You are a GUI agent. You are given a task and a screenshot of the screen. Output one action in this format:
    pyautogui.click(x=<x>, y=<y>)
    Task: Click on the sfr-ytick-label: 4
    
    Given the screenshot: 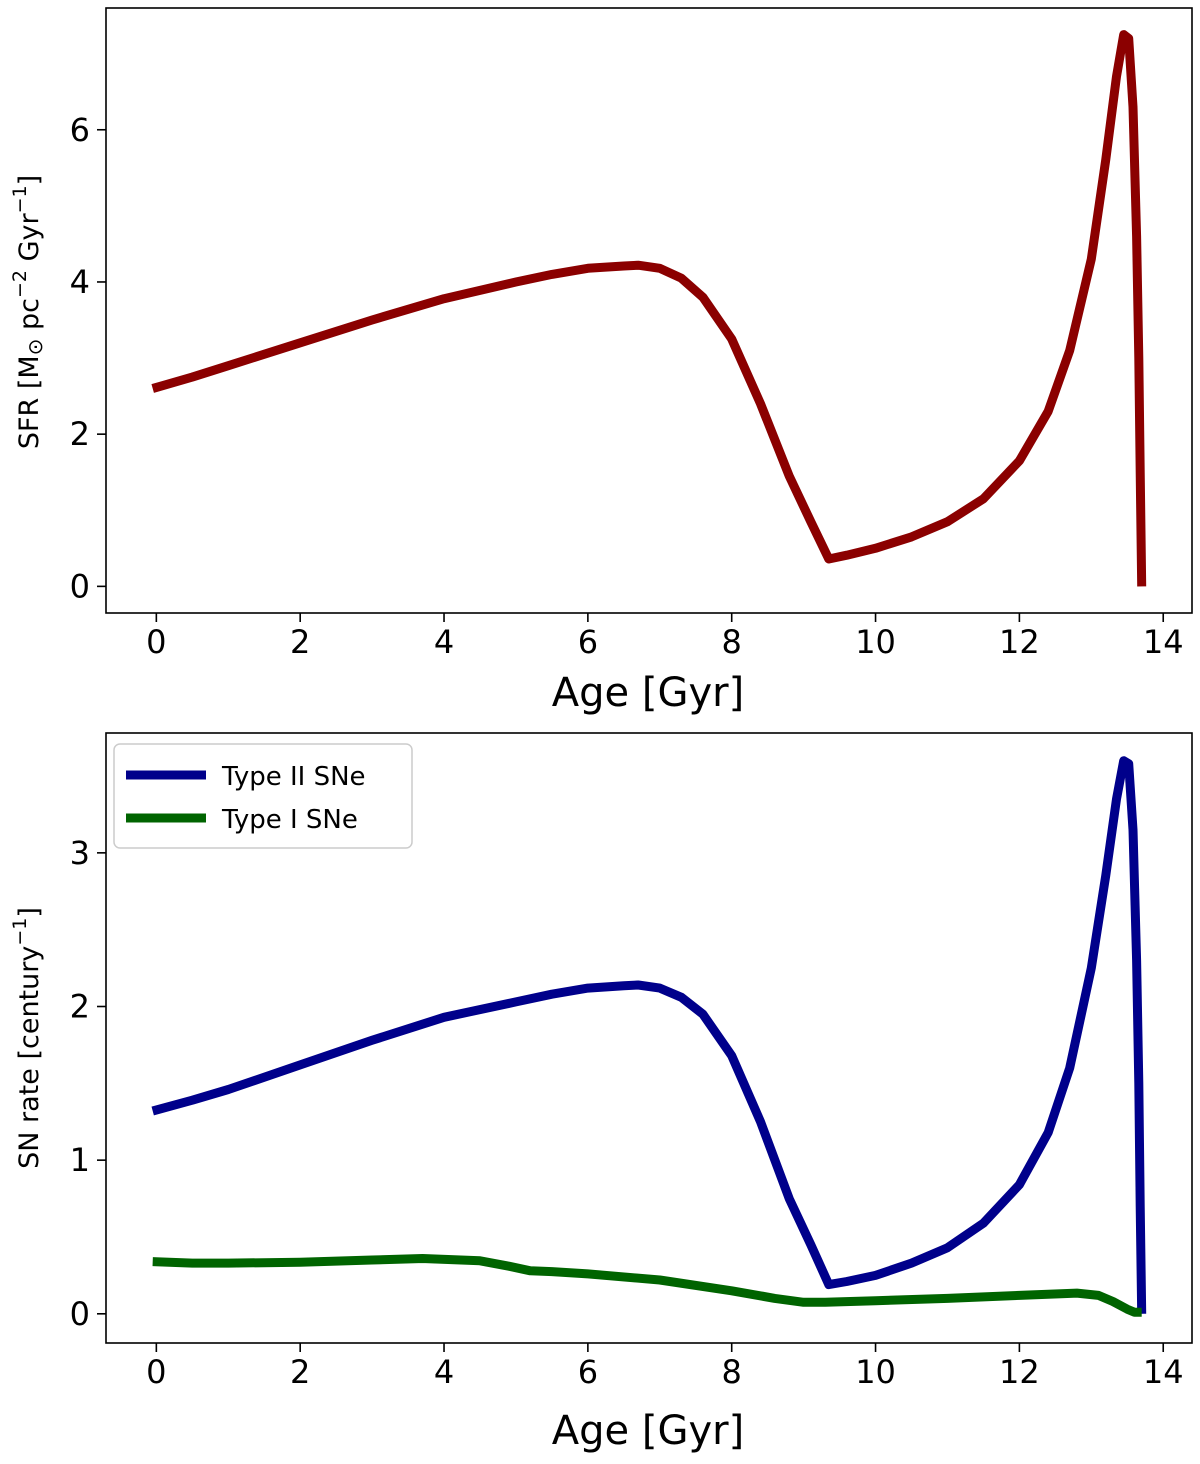 What is the action you would take?
    pyautogui.click(x=80, y=282)
    